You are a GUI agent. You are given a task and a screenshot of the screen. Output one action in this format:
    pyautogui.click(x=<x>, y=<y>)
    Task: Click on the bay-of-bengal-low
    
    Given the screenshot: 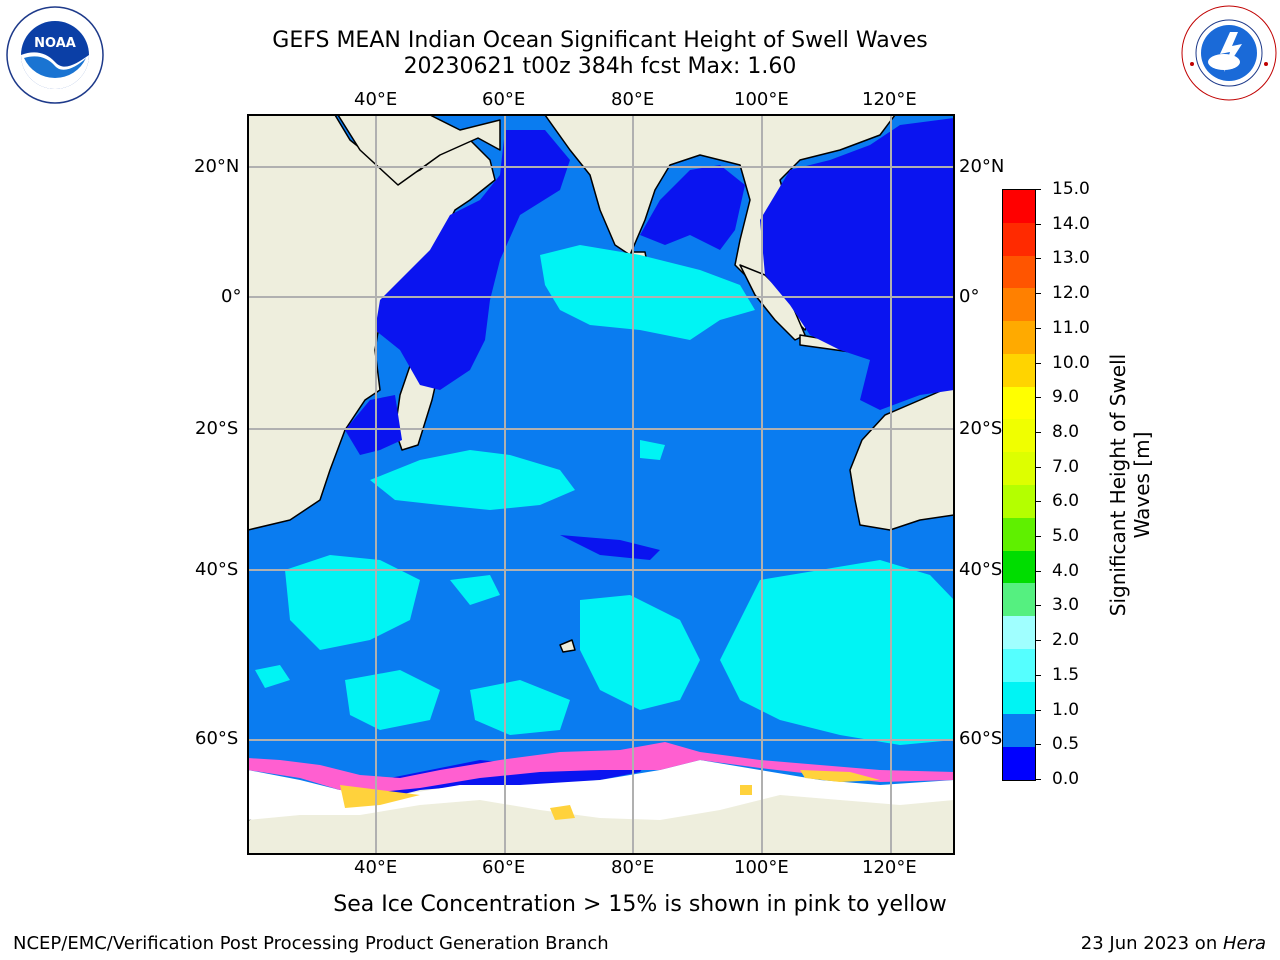 What is the action you would take?
    pyautogui.click(x=692, y=207)
    